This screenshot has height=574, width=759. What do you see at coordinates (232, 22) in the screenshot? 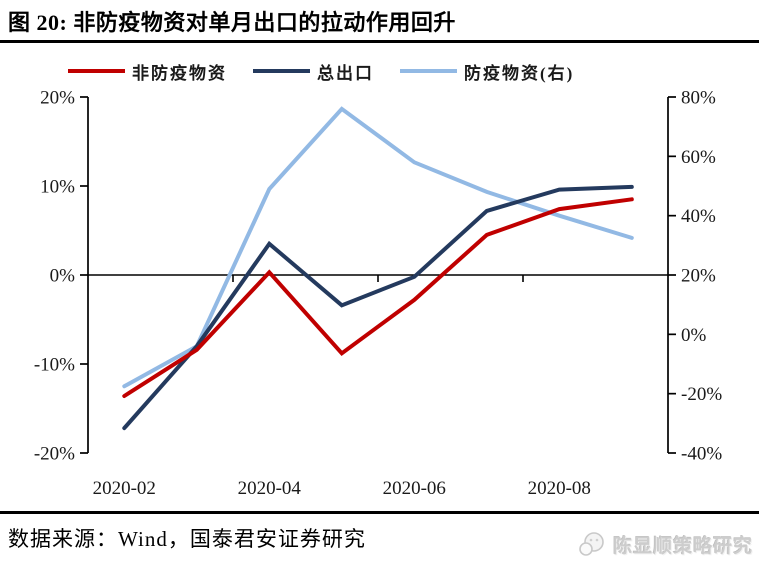
I see `figure-title: 图 20: 非防疫物资对单月出口的拉动作用回升` at bounding box center [232, 22].